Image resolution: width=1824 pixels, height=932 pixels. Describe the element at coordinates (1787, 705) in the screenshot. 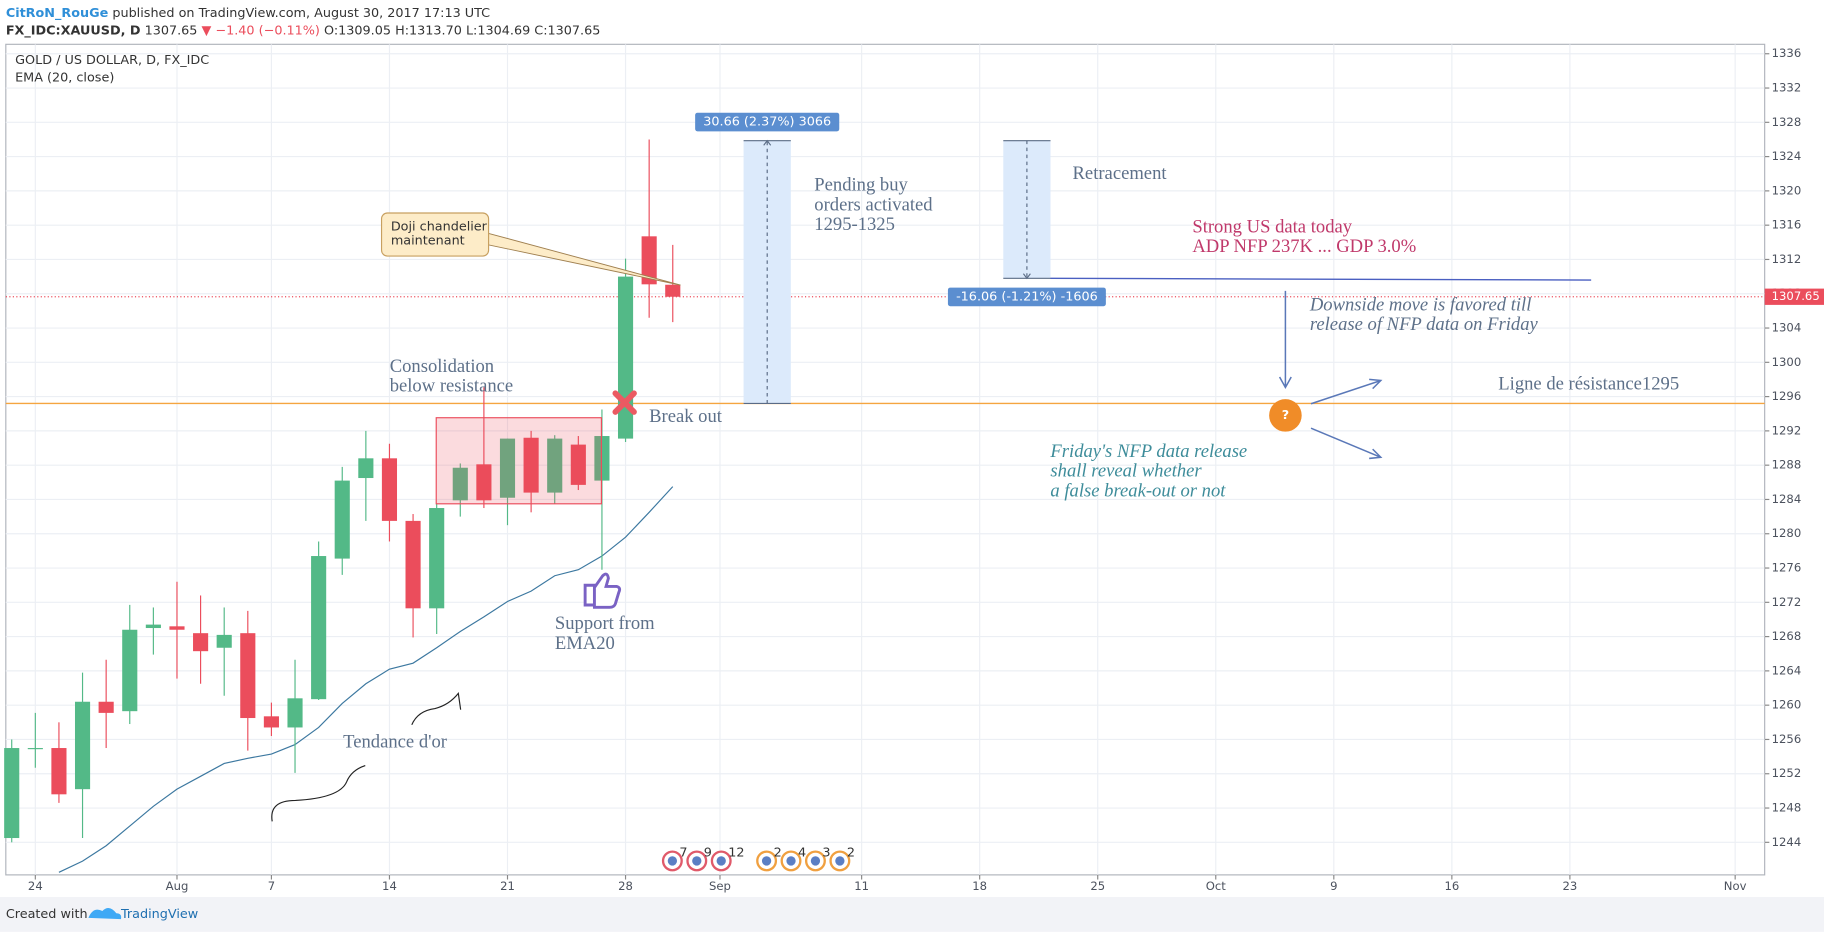

I see `y-tick-label: 1260` at that location.